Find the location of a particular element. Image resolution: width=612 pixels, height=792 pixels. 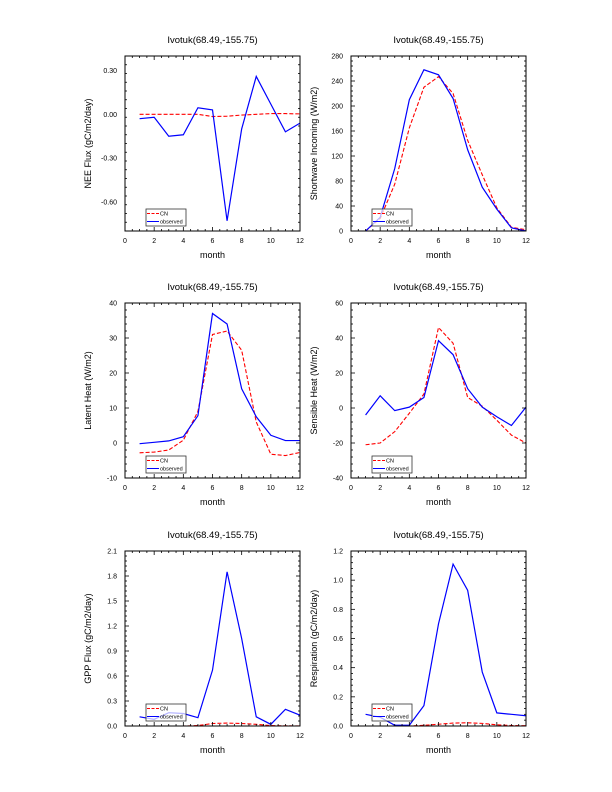

y-tick-label: -20 is located at coordinates (338, 444).